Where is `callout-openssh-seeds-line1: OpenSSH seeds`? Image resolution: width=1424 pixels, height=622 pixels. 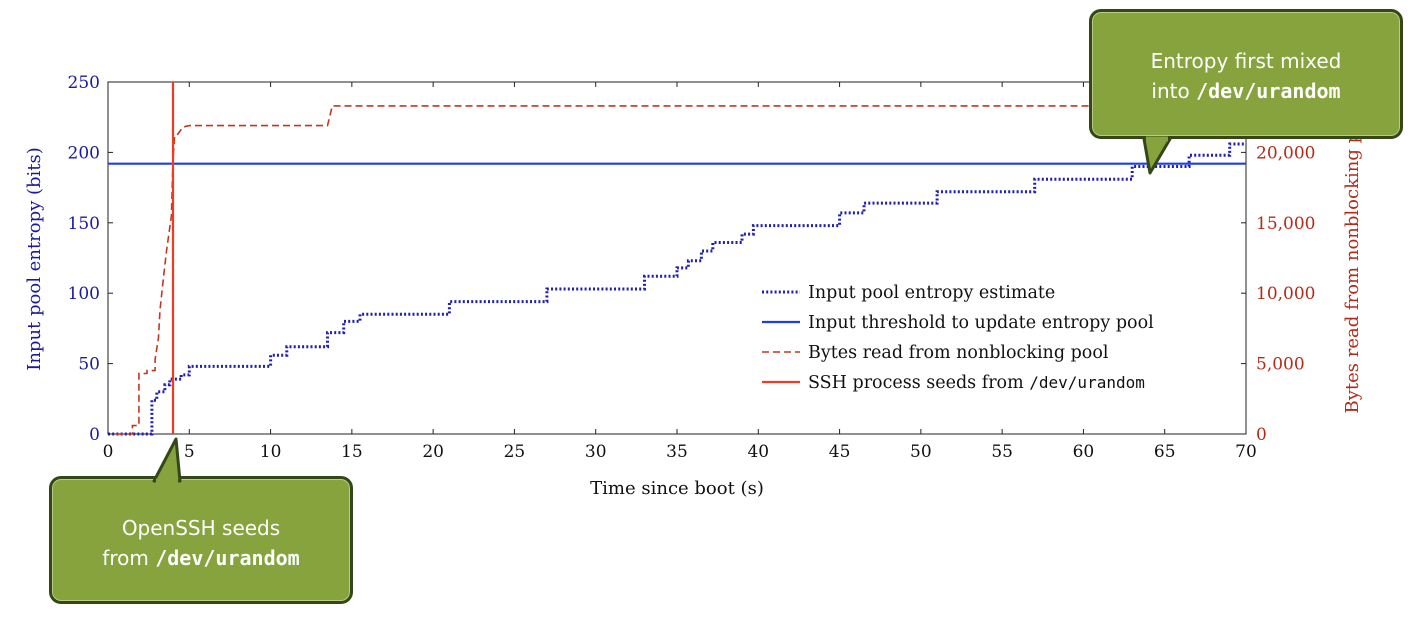 callout-openssh-seeds-line1: OpenSSH seeds is located at coordinates (201, 528).